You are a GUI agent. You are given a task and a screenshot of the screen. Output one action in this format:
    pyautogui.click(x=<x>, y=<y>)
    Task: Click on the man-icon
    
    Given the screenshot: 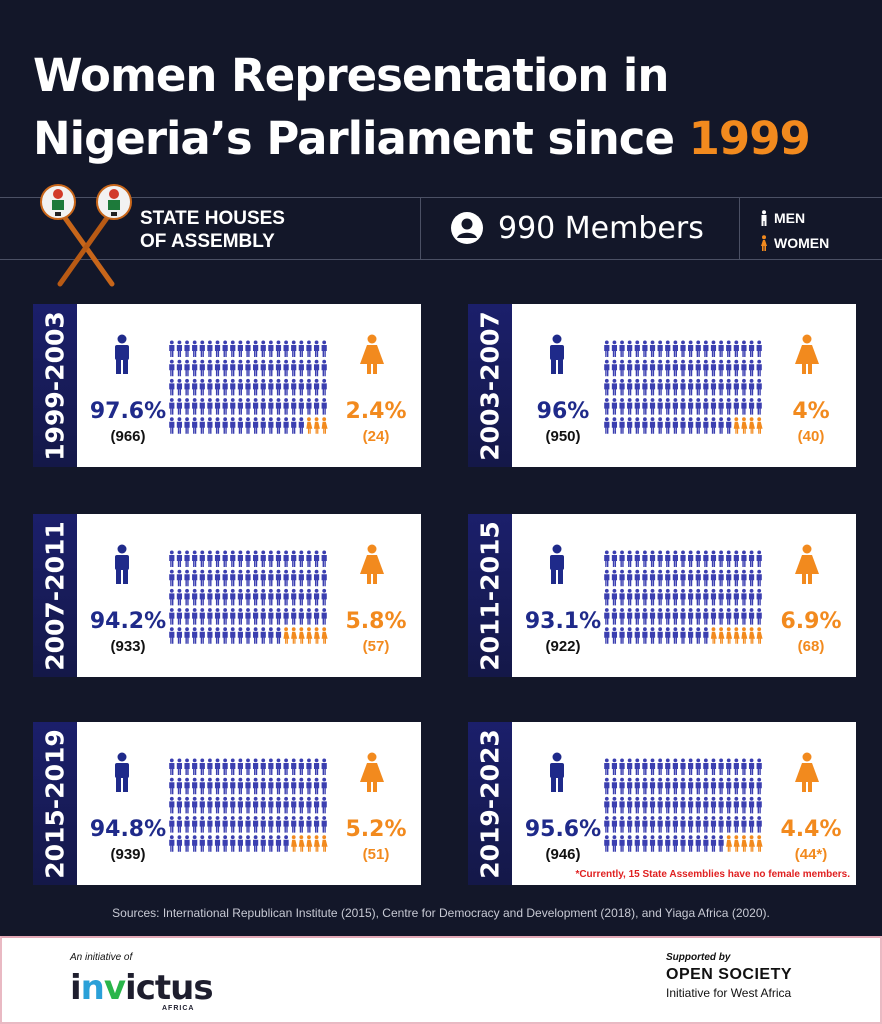 What is the action you would take?
    pyautogui.click(x=557, y=774)
    